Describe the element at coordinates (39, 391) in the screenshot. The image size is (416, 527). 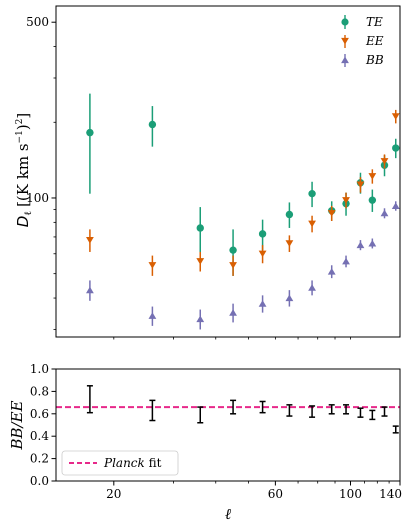
I see `bottom-y-tick-label: 0.8` at that location.